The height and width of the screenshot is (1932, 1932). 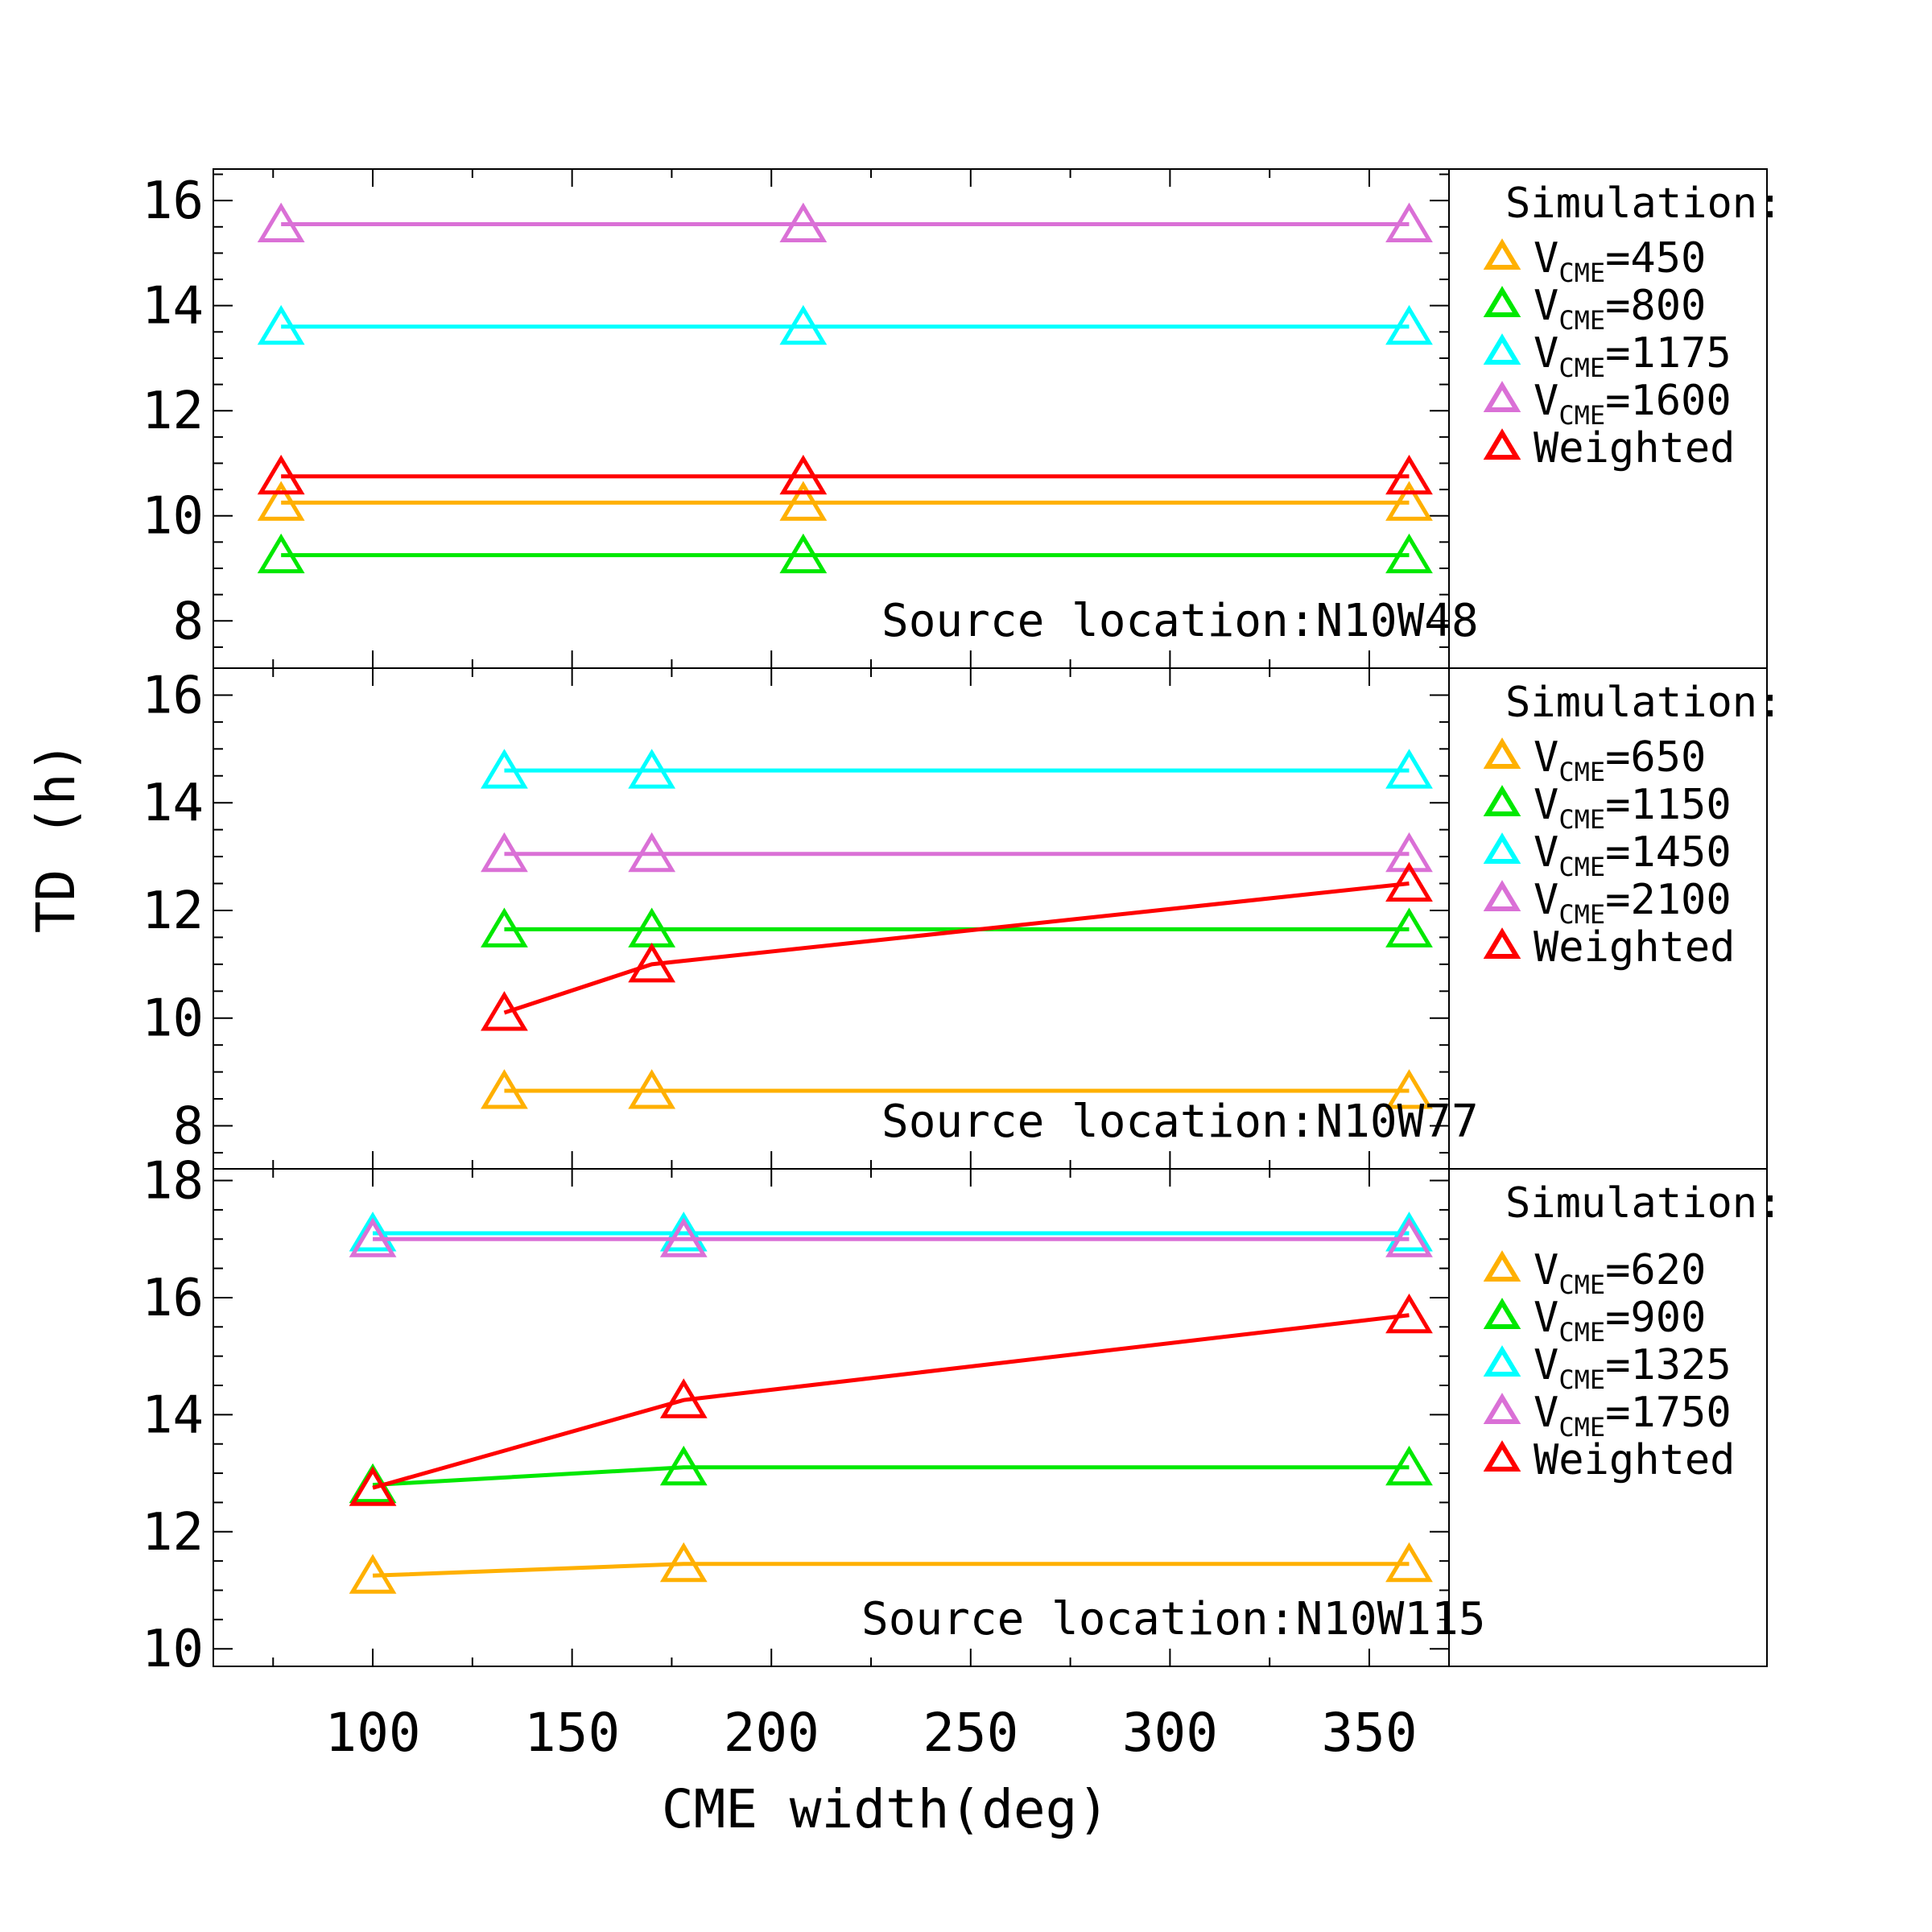 What do you see at coordinates (1369, 1733) in the screenshot?
I see `x-tick-label: 350` at bounding box center [1369, 1733].